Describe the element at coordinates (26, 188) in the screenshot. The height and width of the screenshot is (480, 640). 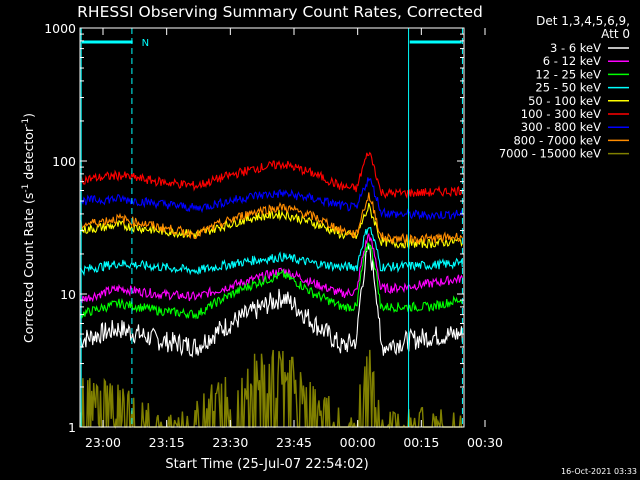
I see `y-label-sup-1: -1` at that location.